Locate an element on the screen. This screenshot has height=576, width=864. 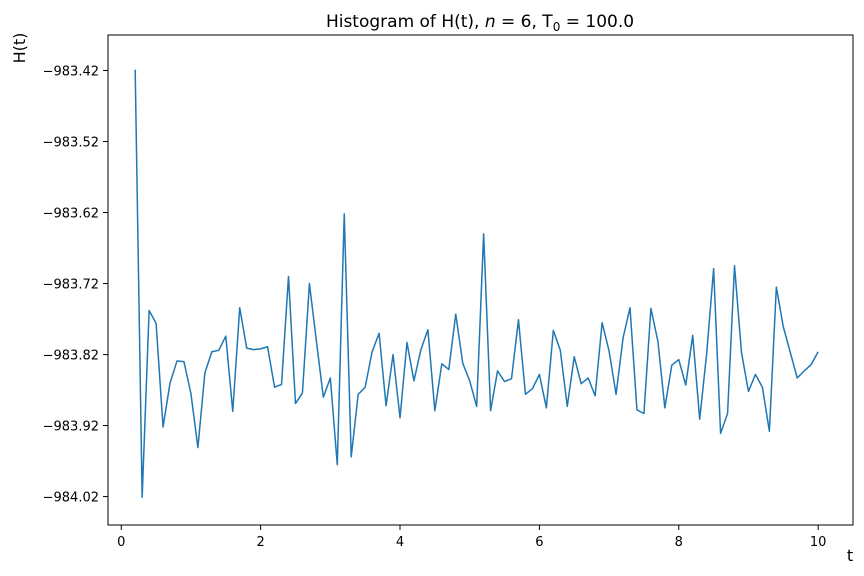
x-tick-label: 0 is located at coordinates (121, 542).